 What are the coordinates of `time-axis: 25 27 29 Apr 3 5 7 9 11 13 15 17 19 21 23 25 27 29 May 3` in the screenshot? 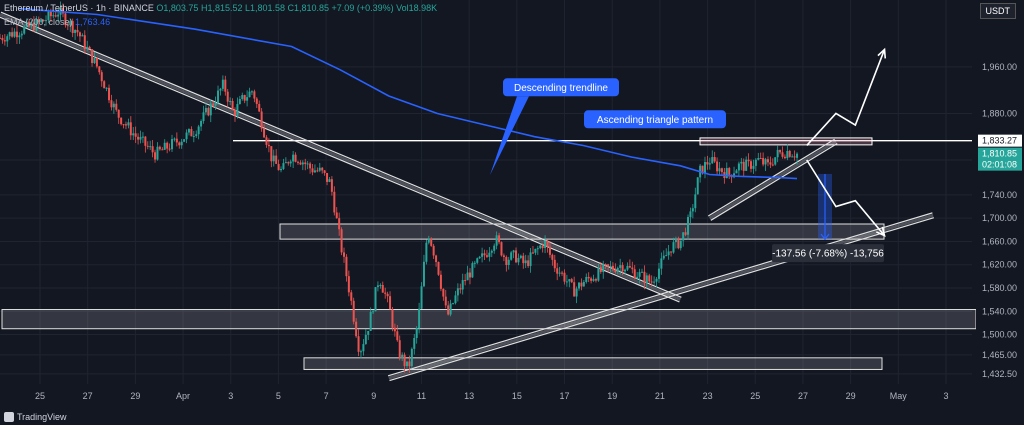 It's located at (512, 404).